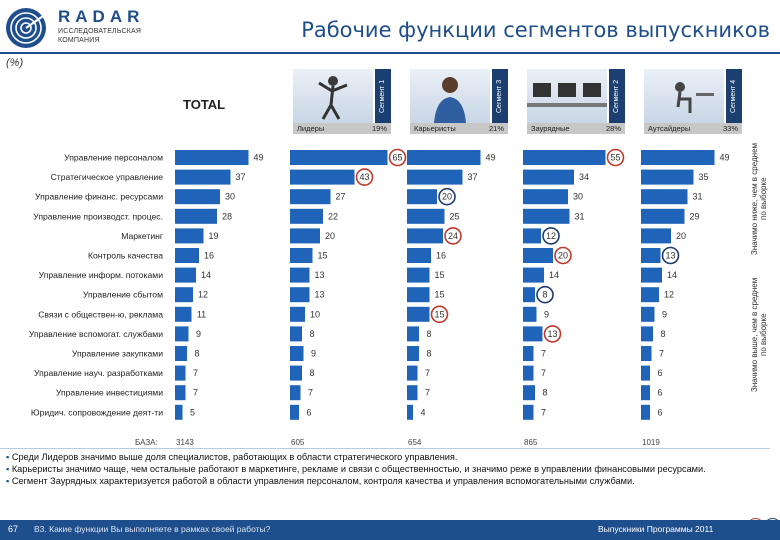 This screenshot has width=780, height=540. What do you see at coordinates (315, 314) in the screenshot?
I see `bar-value-label: 10` at bounding box center [315, 314].